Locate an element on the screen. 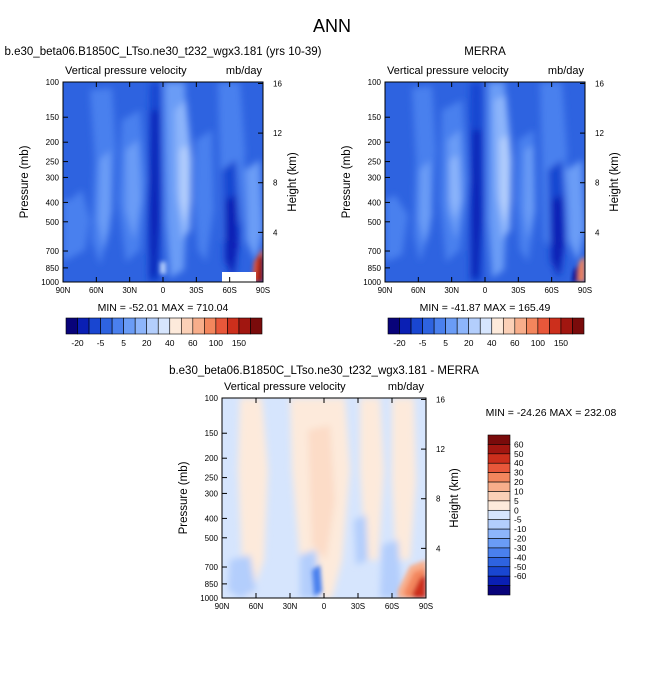  colorbar-label: -30 is located at coordinates (520, 548).